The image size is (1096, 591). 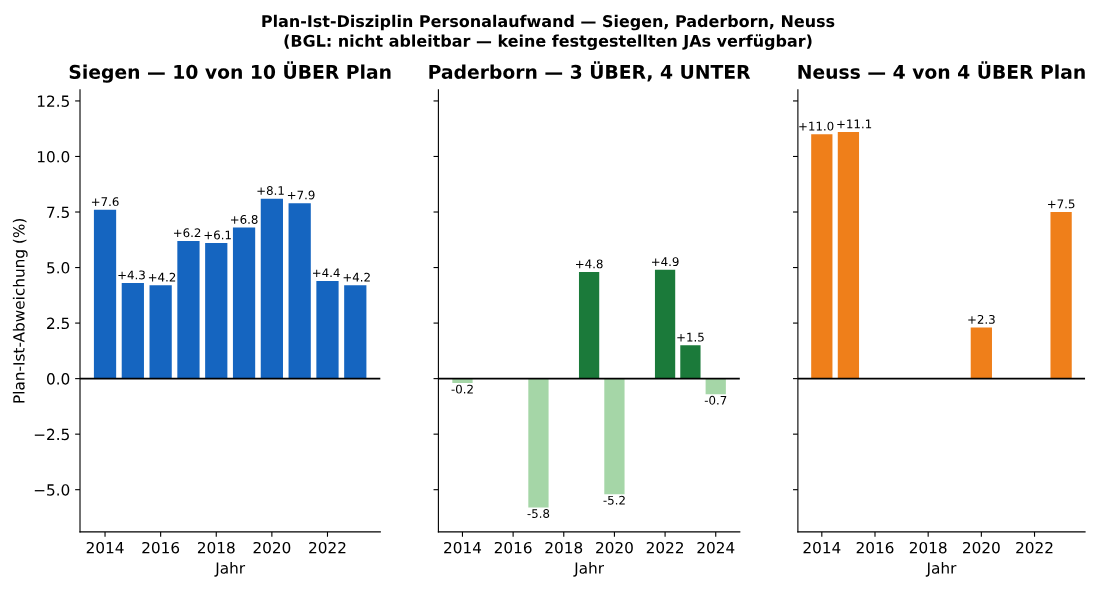 I want to click on y-tick-label: 10.0, so click(x=53, y=156).